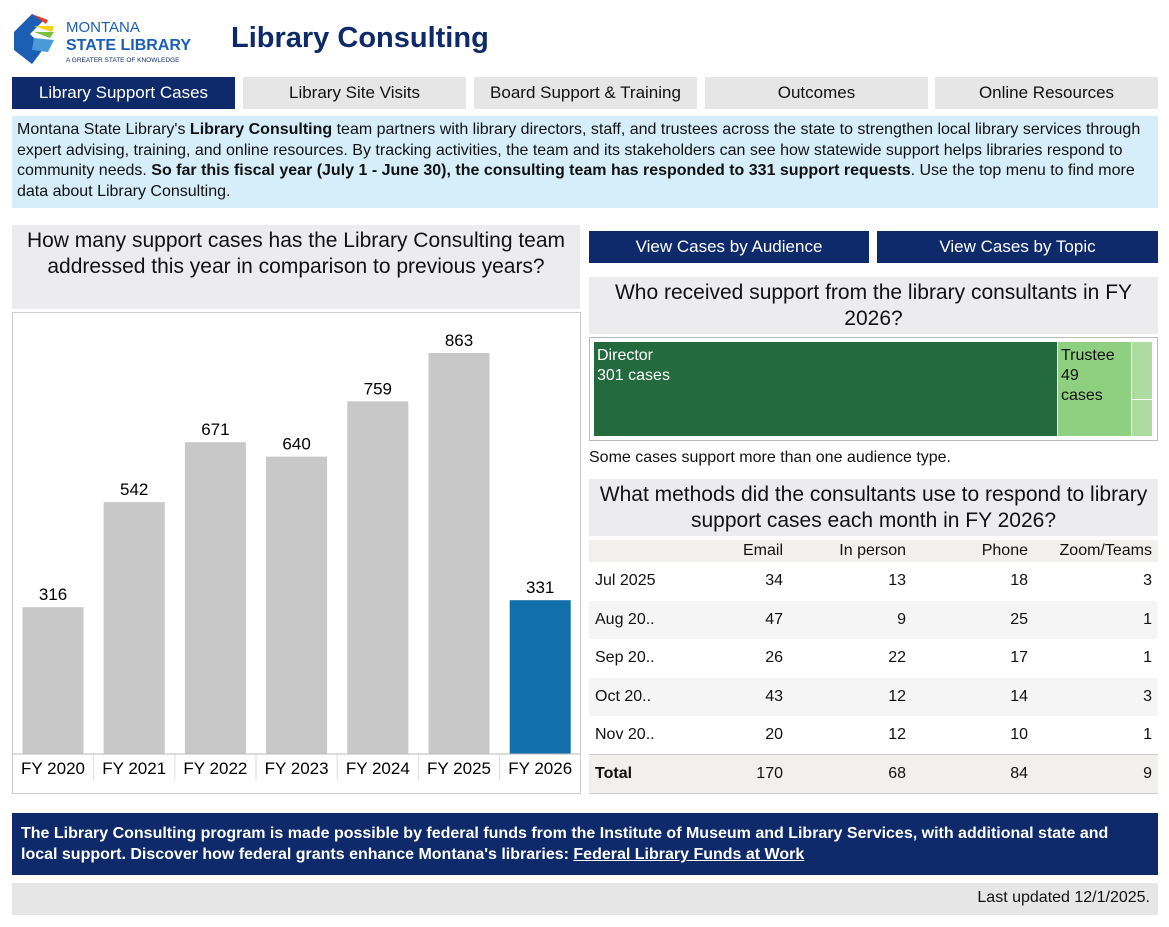 The image size is (1169, 927). Describe the element at coordinates (973, 620) in the screenshot. I see `table-cell: 25` at that location.